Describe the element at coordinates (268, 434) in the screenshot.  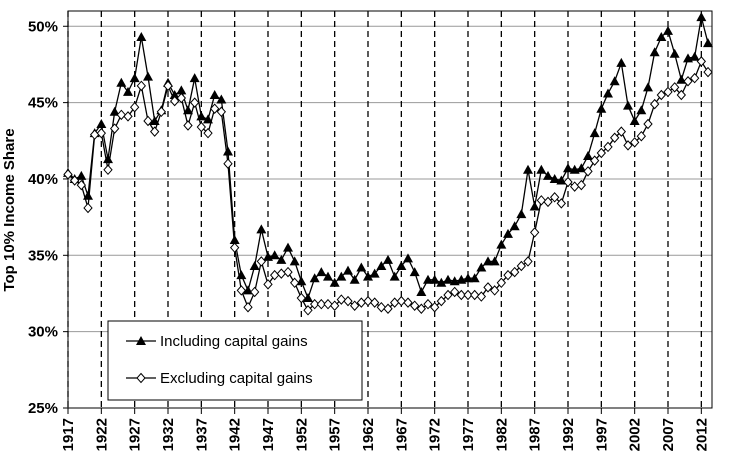
I see `x-tick-label: 1947` at that location.